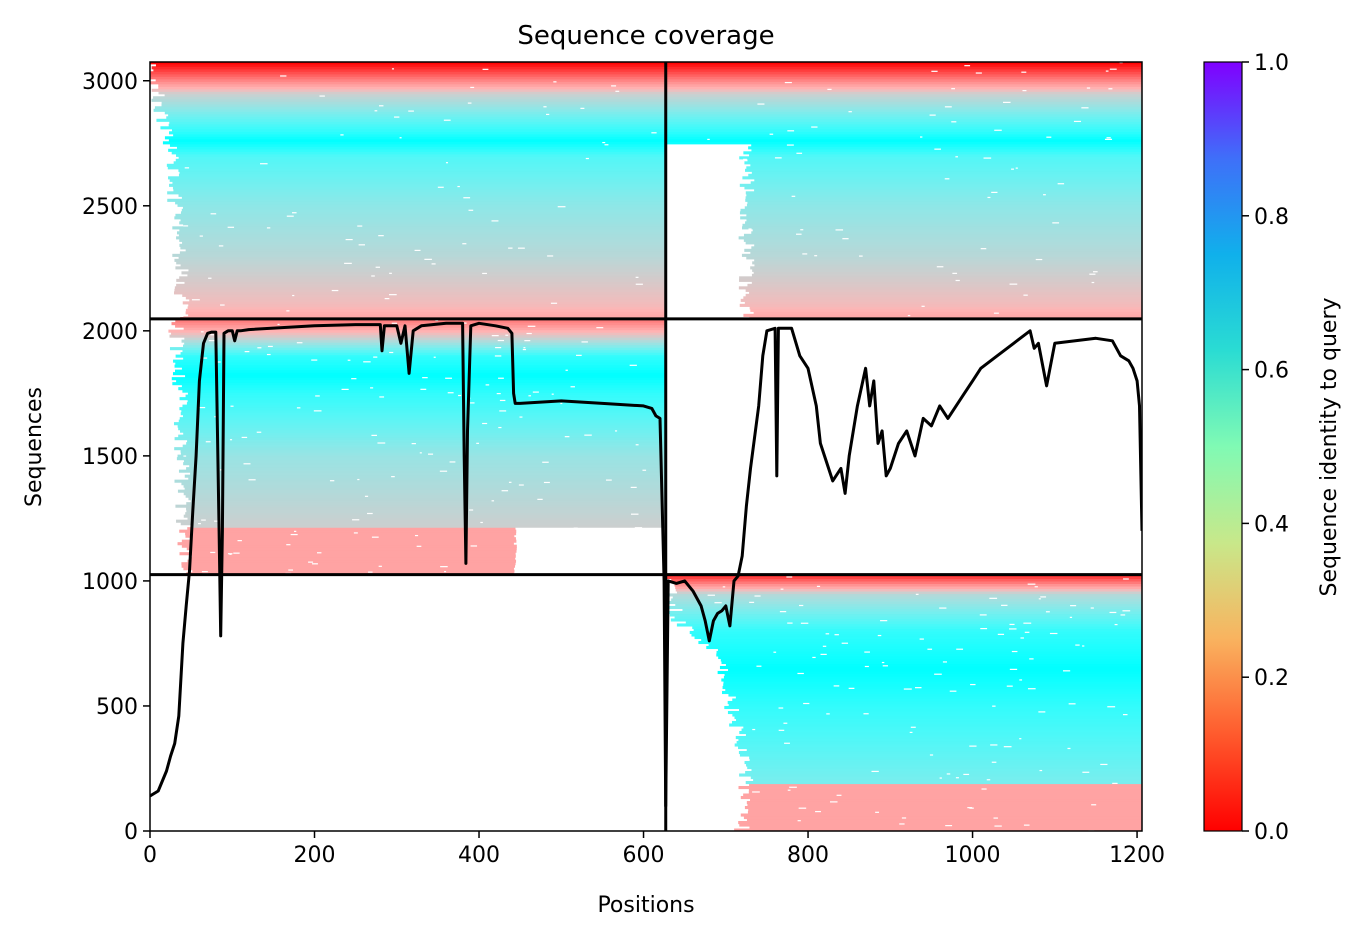 Image resolution: width=1364 pixels, height=939 pixels. I want to click on y-tick-label: 1500, so click(110, 457).